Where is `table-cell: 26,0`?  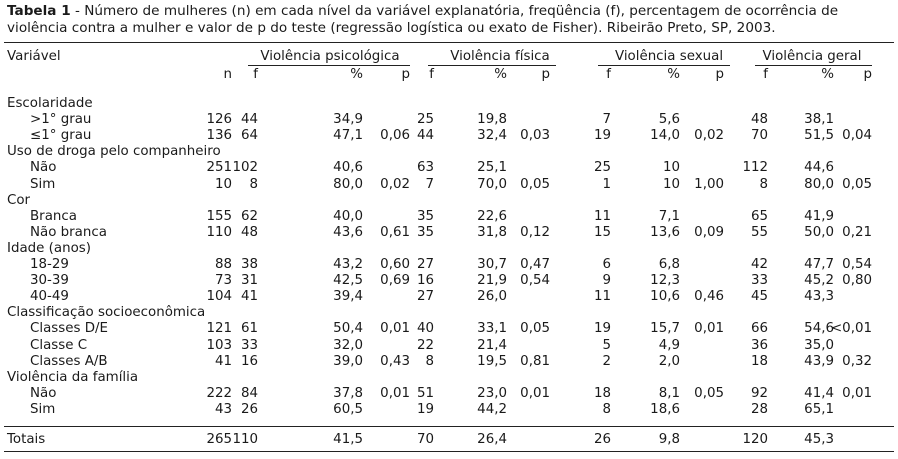
table-cell: 26,0 is located at coordinates (492, 297).